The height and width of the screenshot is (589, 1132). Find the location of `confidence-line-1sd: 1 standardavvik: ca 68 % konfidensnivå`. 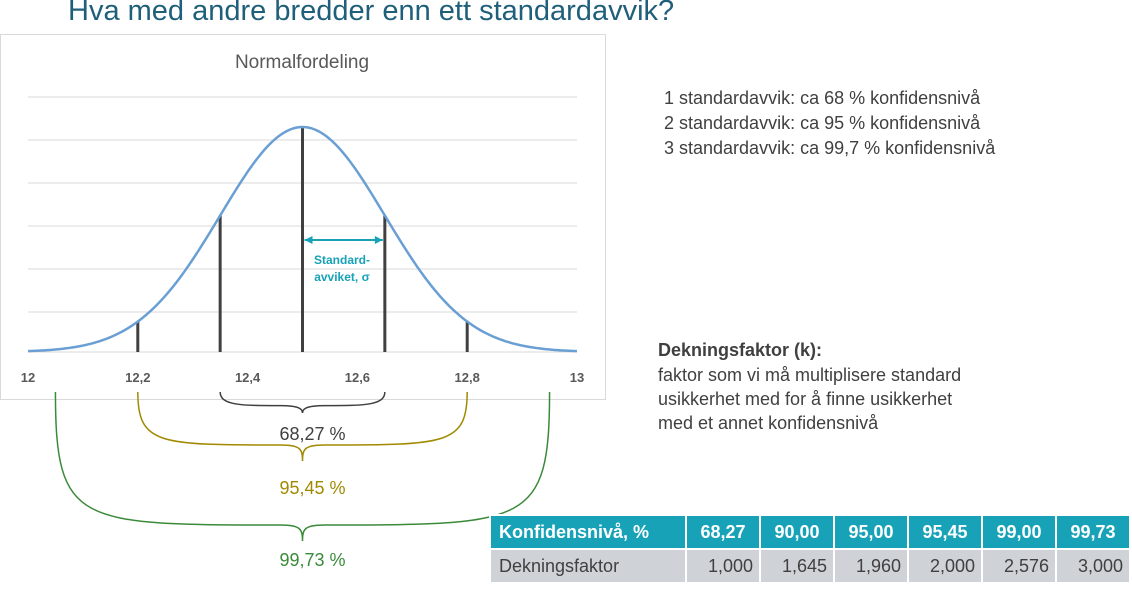

confidence-line-1sd: 1 standardavvik: ca 68 % konfidensnivå is located at coordinates (822, 98).